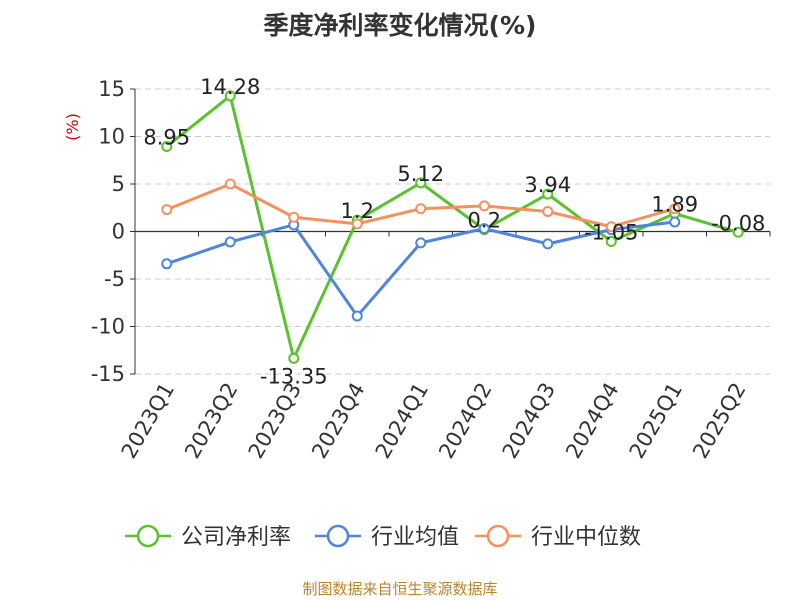  Describe the element at coordinates (547, 185) in the screenshot. I see `data-label: 3.94` at that location.